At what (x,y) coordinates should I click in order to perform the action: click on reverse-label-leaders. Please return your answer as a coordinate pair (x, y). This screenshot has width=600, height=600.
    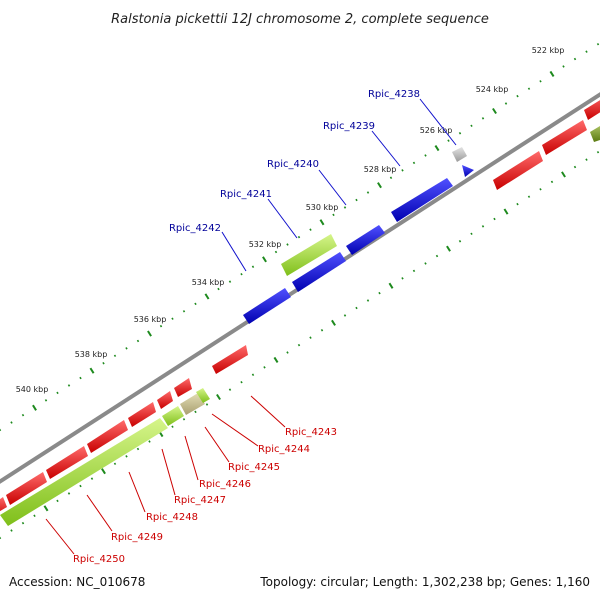
    Looking at the image, I should click on (165, 475).